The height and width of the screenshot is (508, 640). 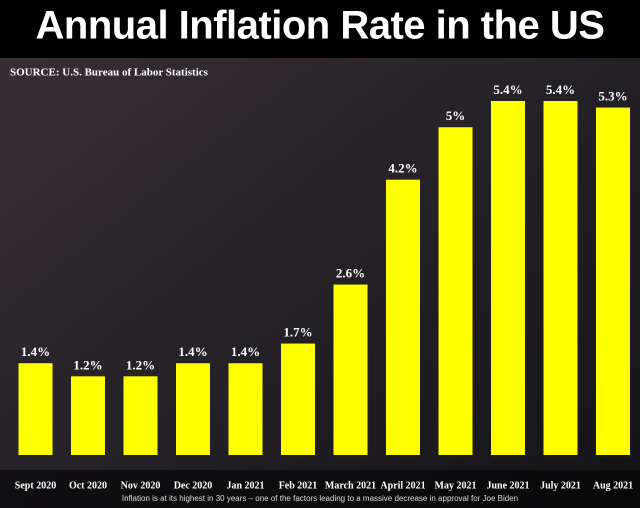 I want to click on value-label: 4.2%, so click(x=402, y=168).